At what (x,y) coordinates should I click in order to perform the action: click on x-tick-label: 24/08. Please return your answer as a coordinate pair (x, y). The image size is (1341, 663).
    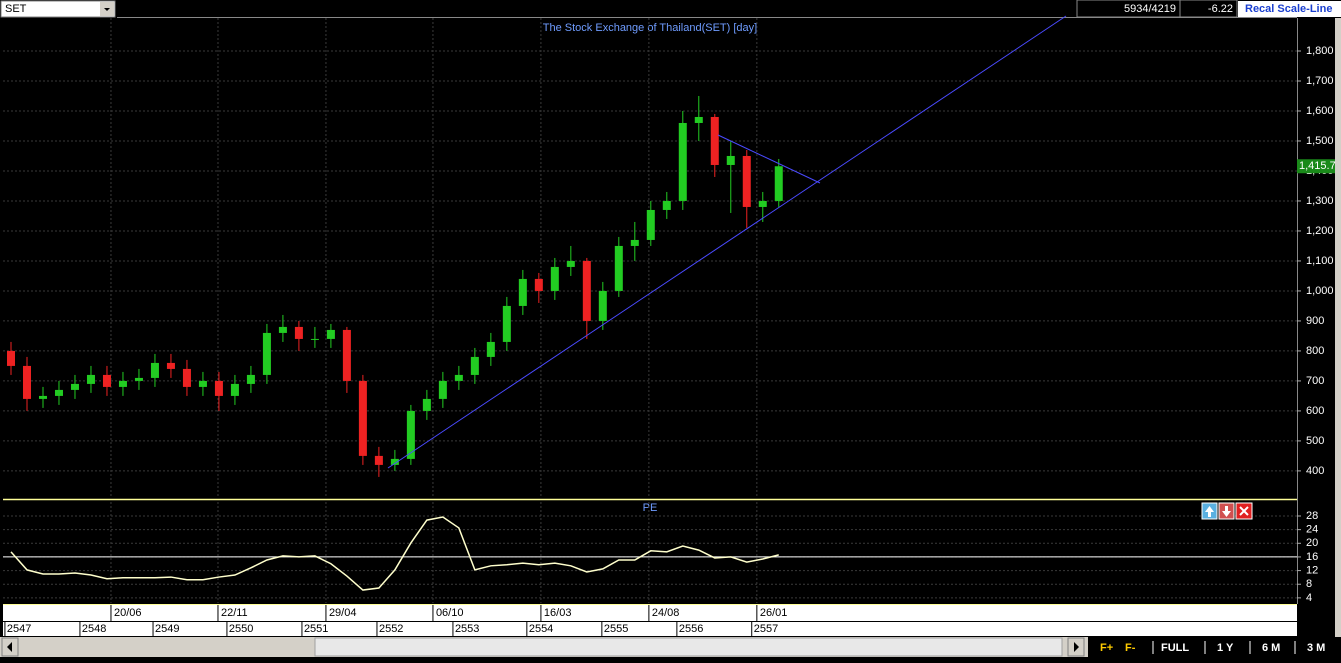
    Looking at the image, I should click on (666, 613).